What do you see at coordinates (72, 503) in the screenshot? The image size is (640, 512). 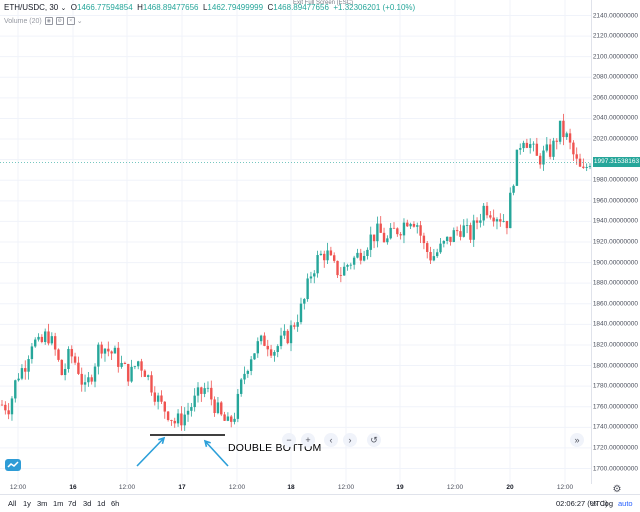 I see `range-7d-button: 7d` at bounding box center [72, 503].